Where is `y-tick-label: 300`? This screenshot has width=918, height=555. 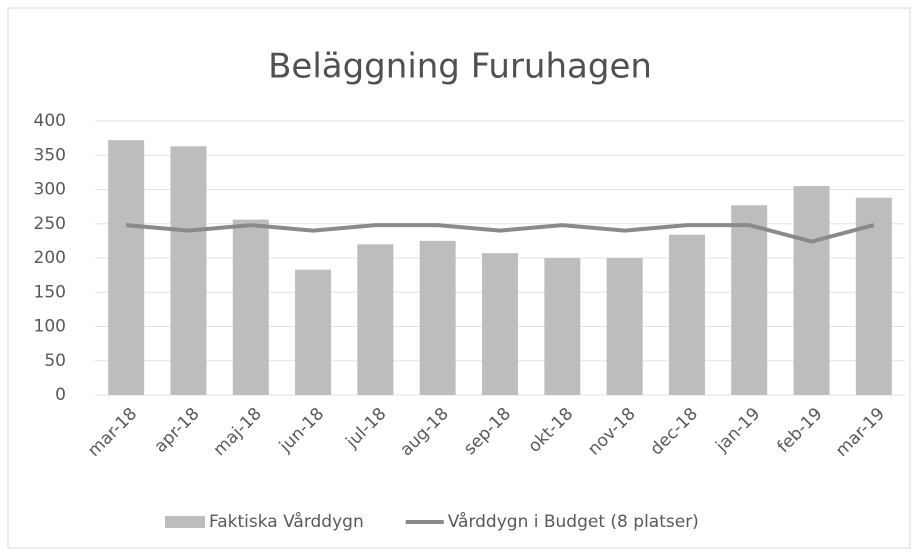 y-tick-label: 300 is located at coordinates (50, 190).